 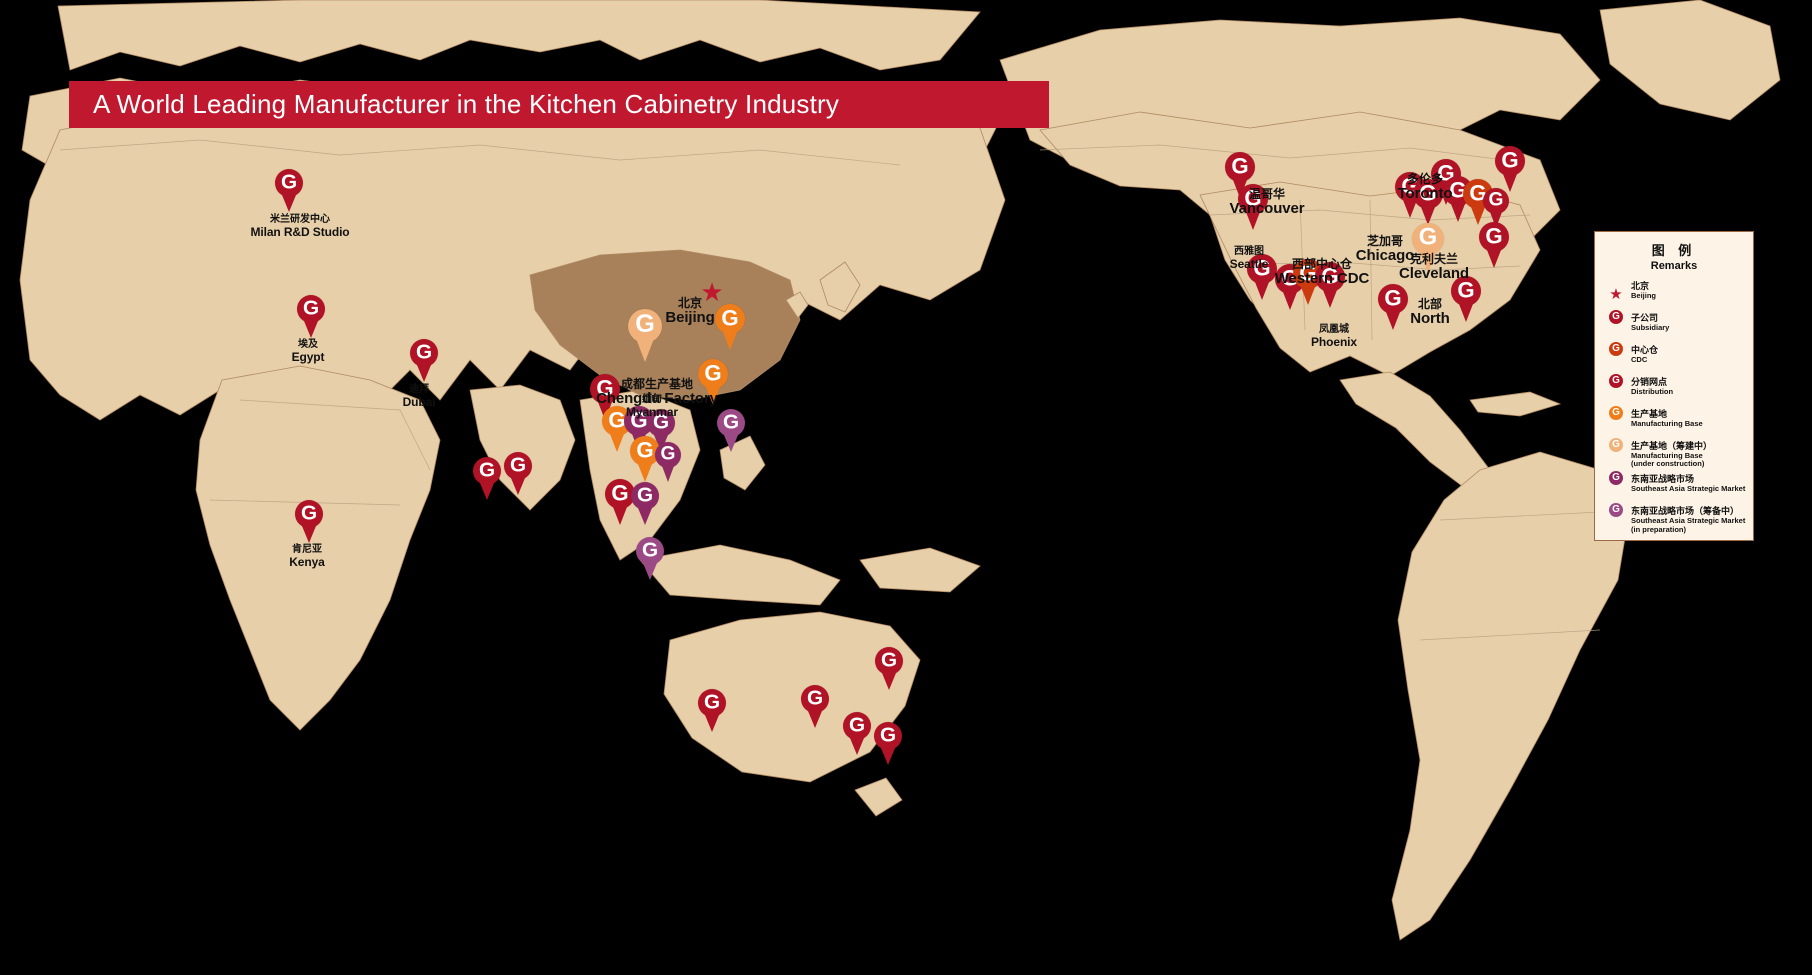 What do you see at coordinates (1674, 294) in the screenshot?
I see `legend-item-beijing: ★ 北京 Beijing` at bounding box center [1674, 294].